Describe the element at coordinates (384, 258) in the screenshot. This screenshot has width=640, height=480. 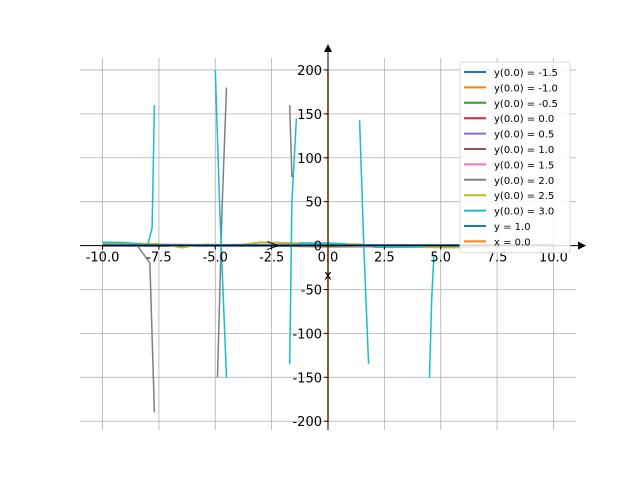
I see `x-tick-label: 2.5` at that location.